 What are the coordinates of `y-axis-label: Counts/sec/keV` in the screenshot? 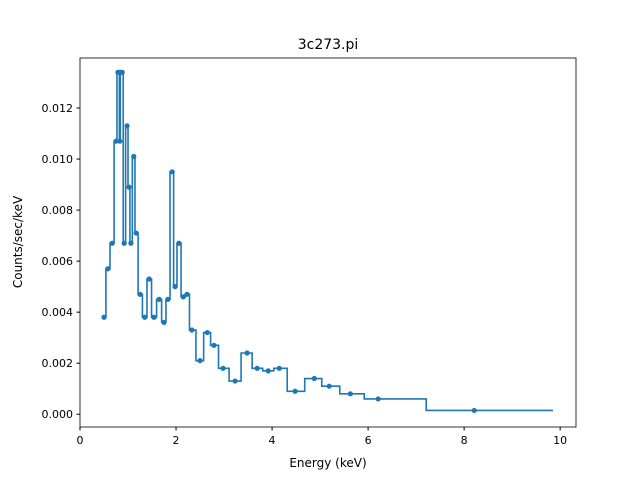 It's located at (18, 241).